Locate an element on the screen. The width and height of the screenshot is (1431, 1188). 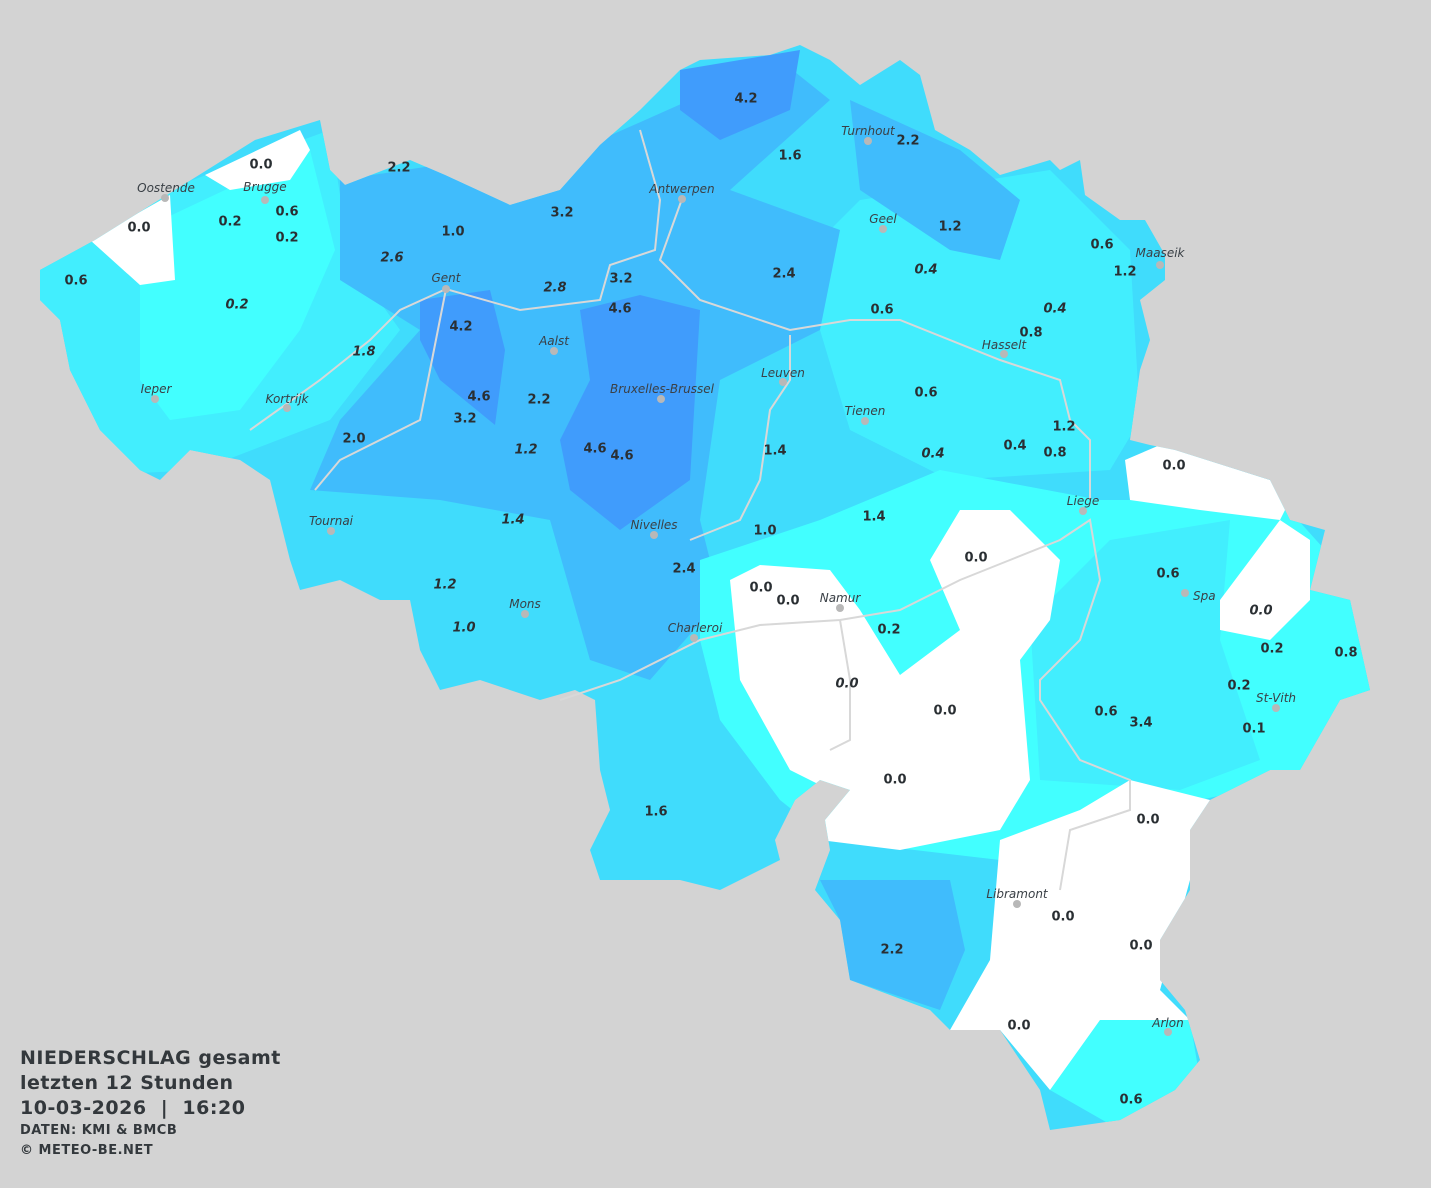
city-label: Libramont is located at coordinates (1017, 894).